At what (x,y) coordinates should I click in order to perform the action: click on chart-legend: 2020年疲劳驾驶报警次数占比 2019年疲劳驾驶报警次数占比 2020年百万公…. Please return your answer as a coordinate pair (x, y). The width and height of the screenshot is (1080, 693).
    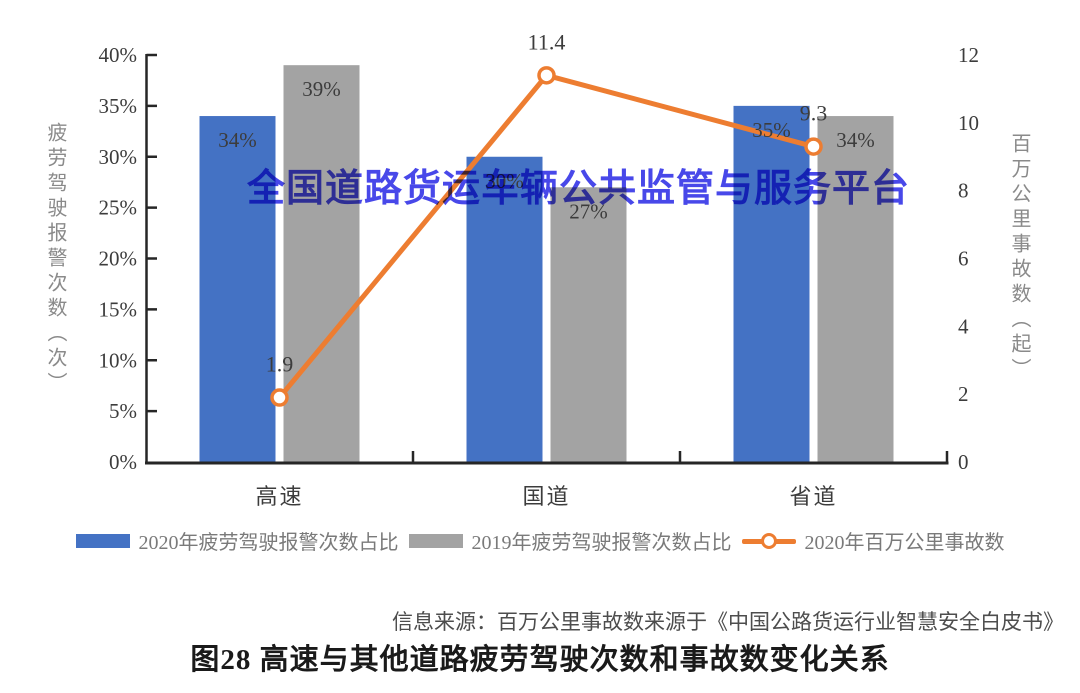
    Looking at the image, I should click on (540, 540).